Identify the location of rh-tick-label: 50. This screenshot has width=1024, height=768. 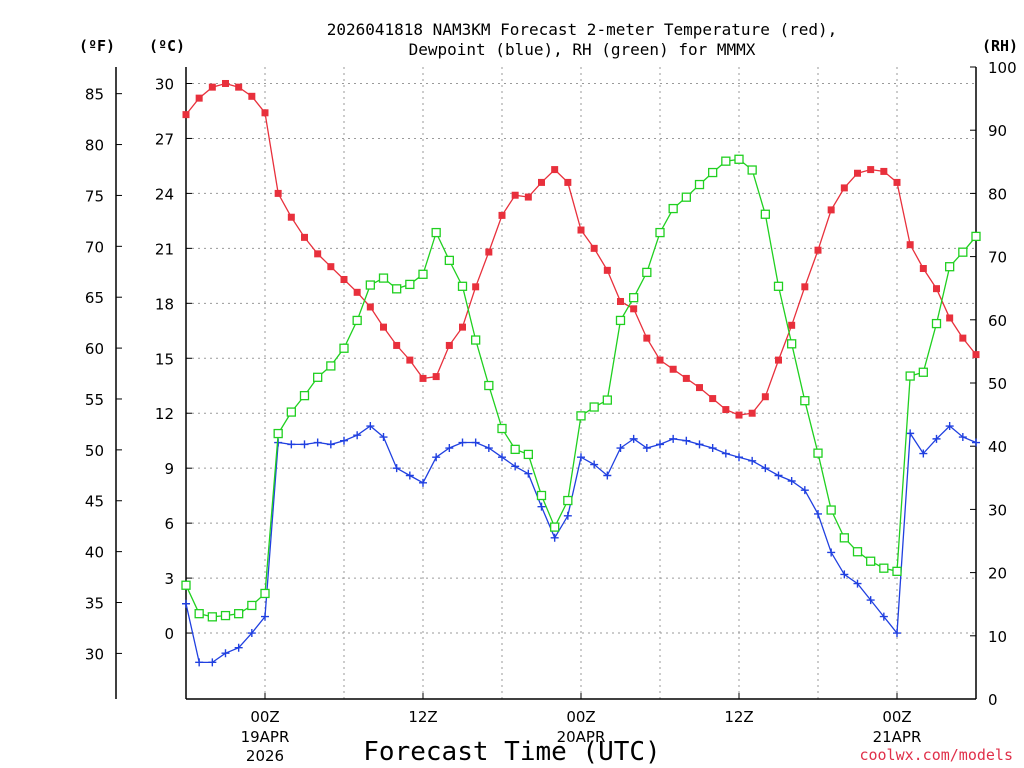
(997, 384).